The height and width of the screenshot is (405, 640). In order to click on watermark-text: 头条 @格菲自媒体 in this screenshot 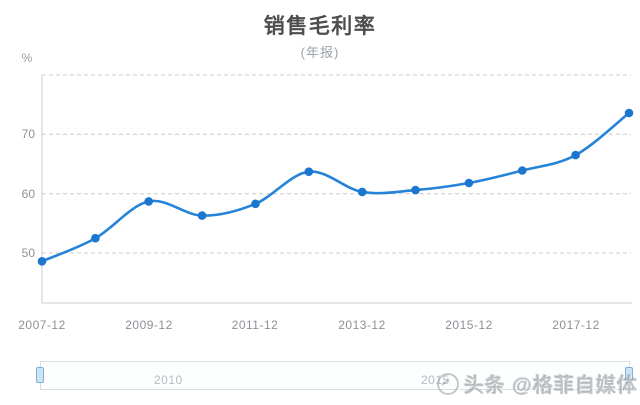, I will do `click(550, 386)`.